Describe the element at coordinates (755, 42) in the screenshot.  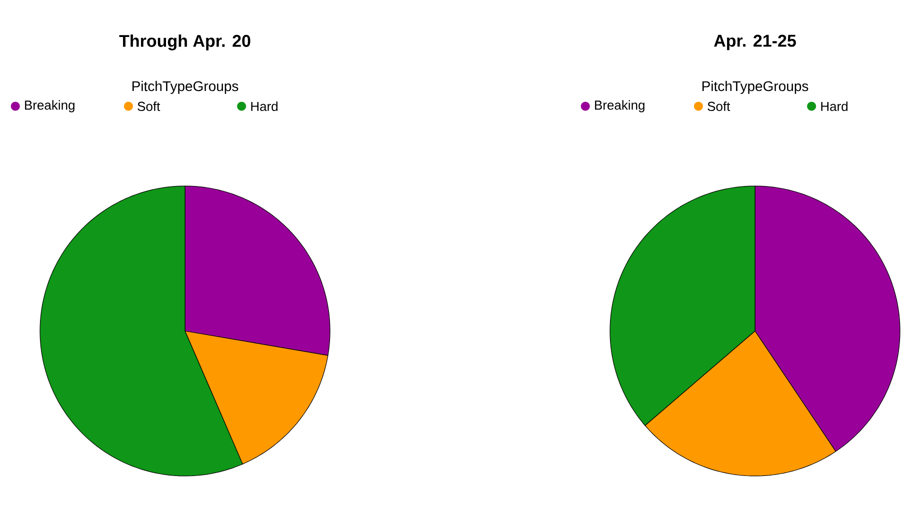
I see `chart-title: Apr. 21-25` at that location.